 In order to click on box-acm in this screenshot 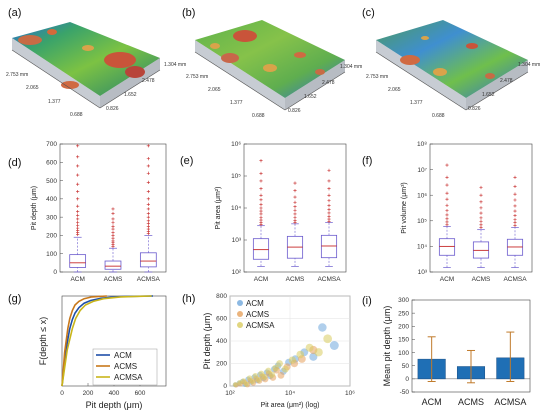, I will do `click(261, 249)`.